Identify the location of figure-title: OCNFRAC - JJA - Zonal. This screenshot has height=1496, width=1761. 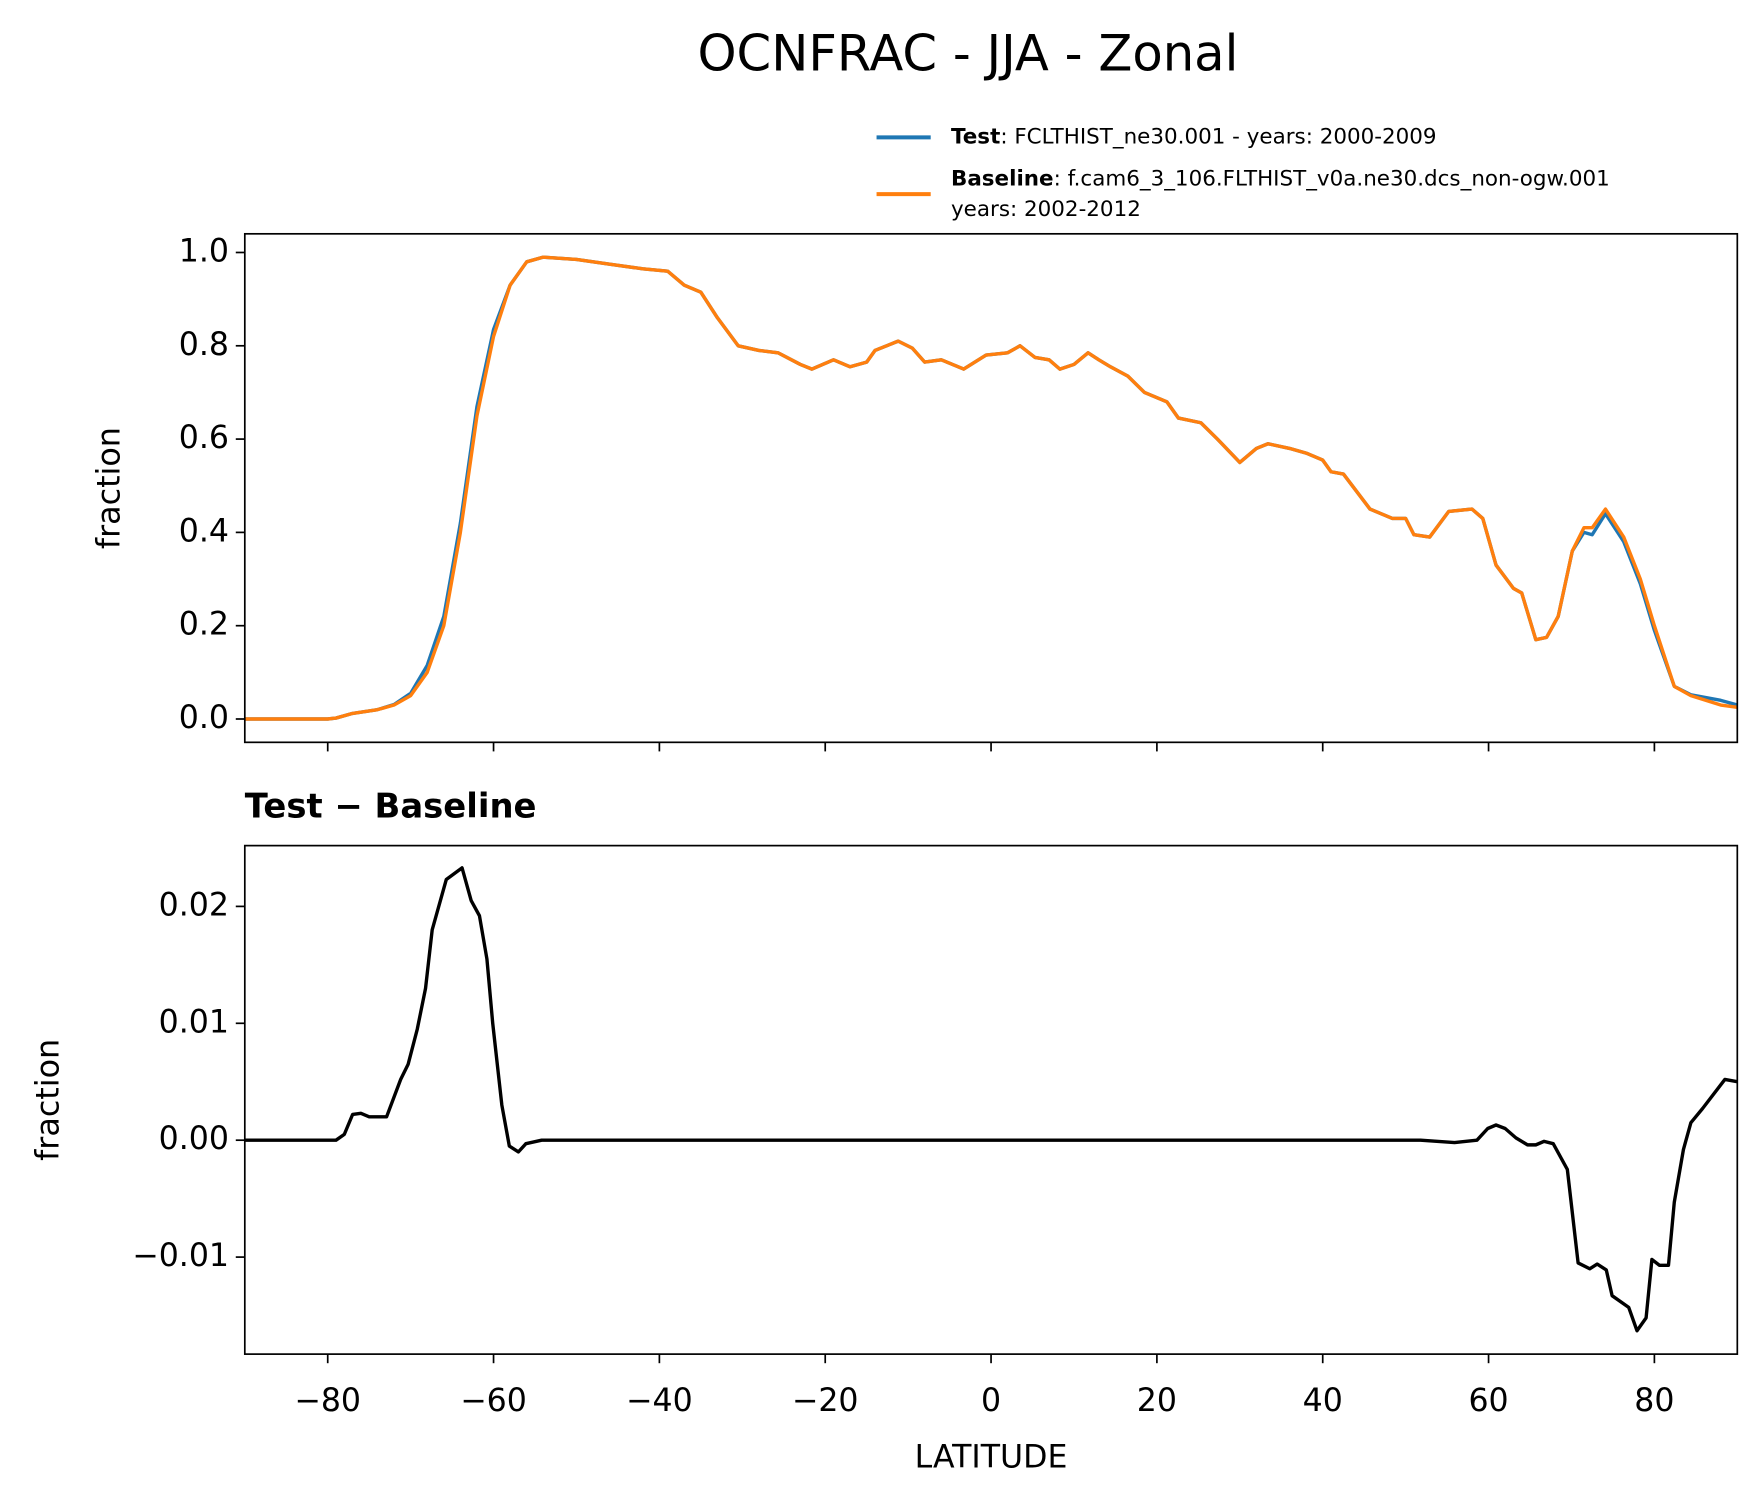
(967, 53).